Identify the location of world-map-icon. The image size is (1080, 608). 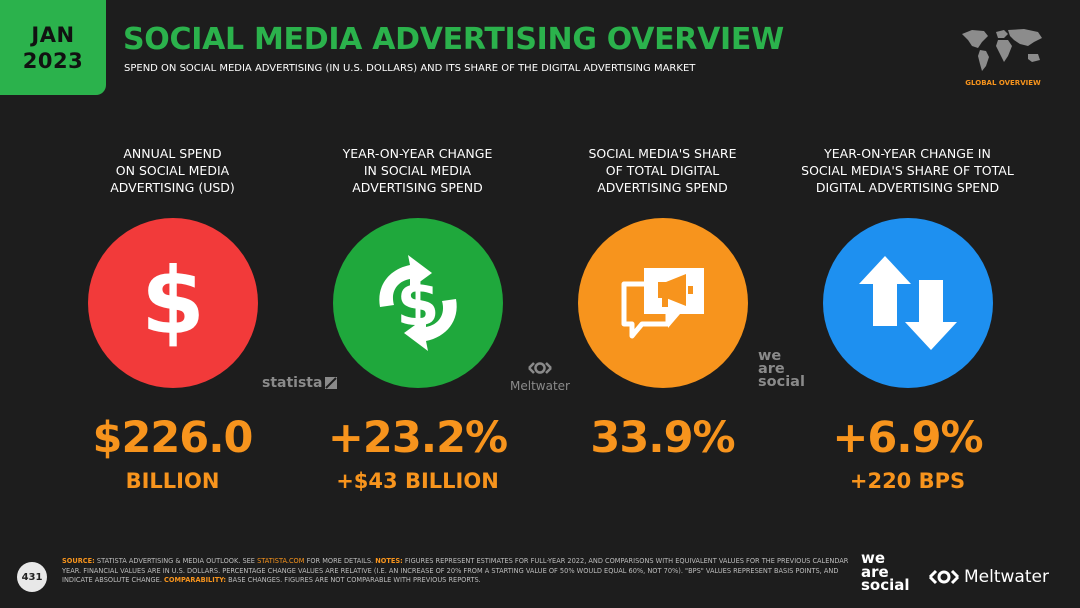
(1002, 50).